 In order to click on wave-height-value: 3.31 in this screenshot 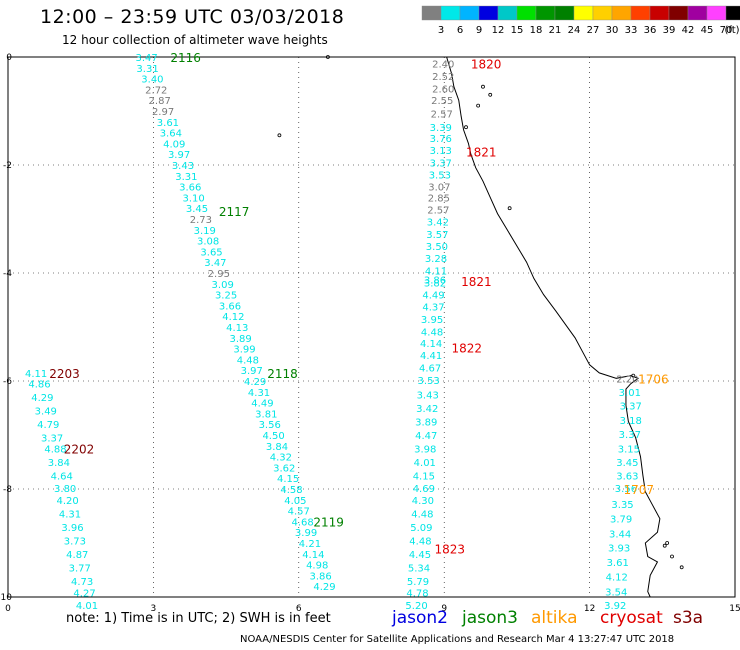, I will do `click(186, 177)`.